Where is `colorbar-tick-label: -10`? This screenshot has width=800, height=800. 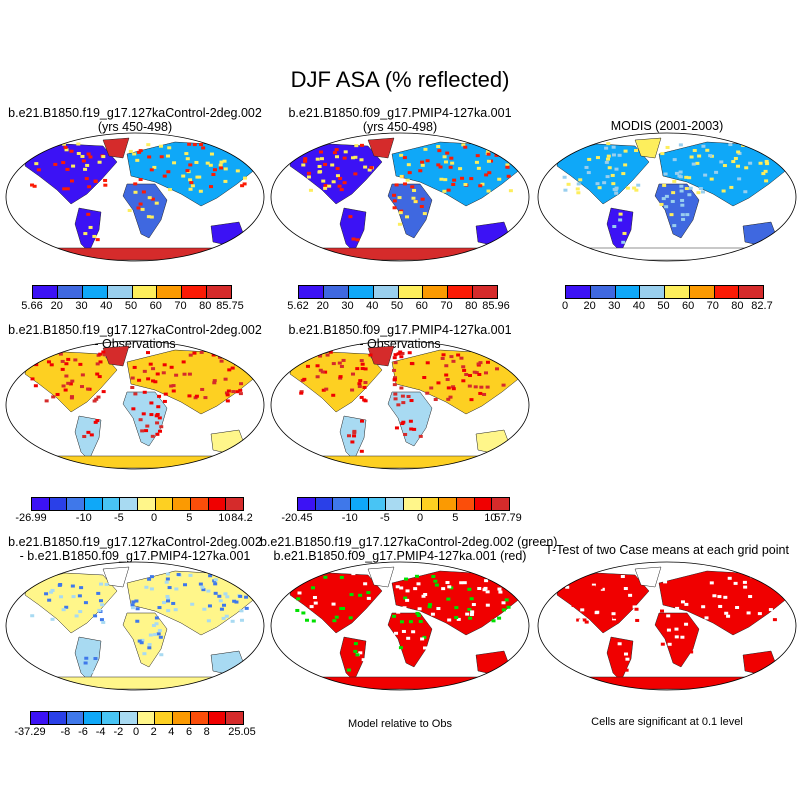
colorbar-tick-label: -10 is located at coordinates (83, 518).